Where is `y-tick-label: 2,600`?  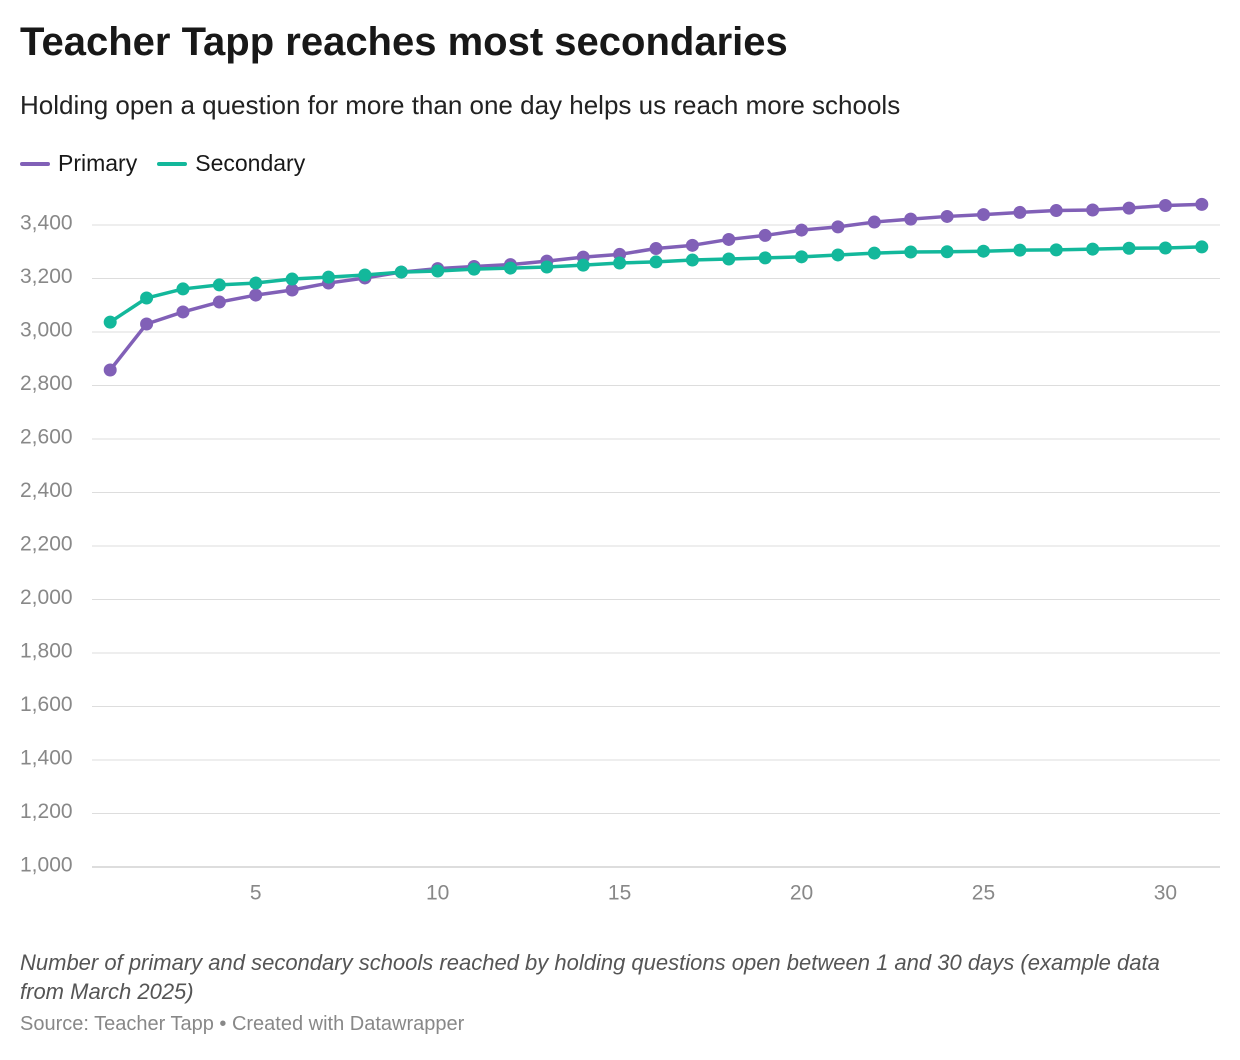
y-tick-label: 2,600 is located at coordinates (46, 437).